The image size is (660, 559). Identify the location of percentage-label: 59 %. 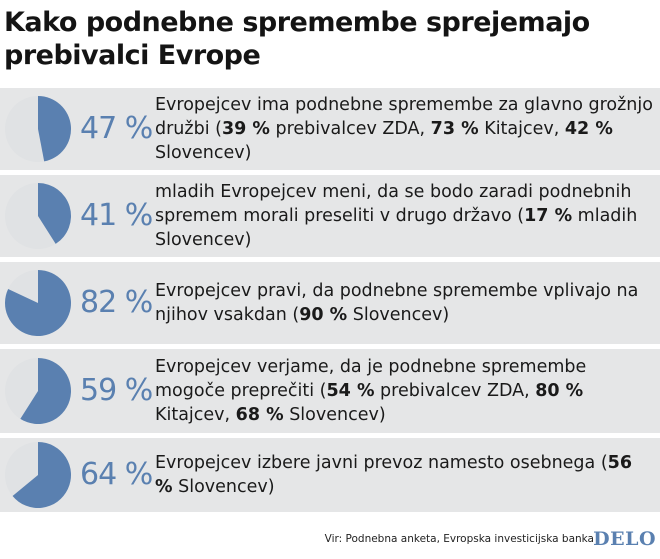
(116, 390).